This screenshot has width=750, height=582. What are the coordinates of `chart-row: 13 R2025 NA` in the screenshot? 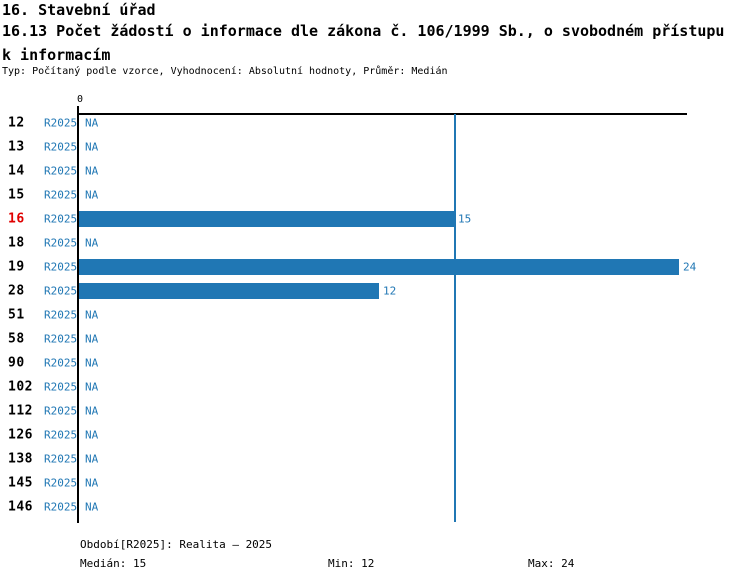 It's located at (375, 147).